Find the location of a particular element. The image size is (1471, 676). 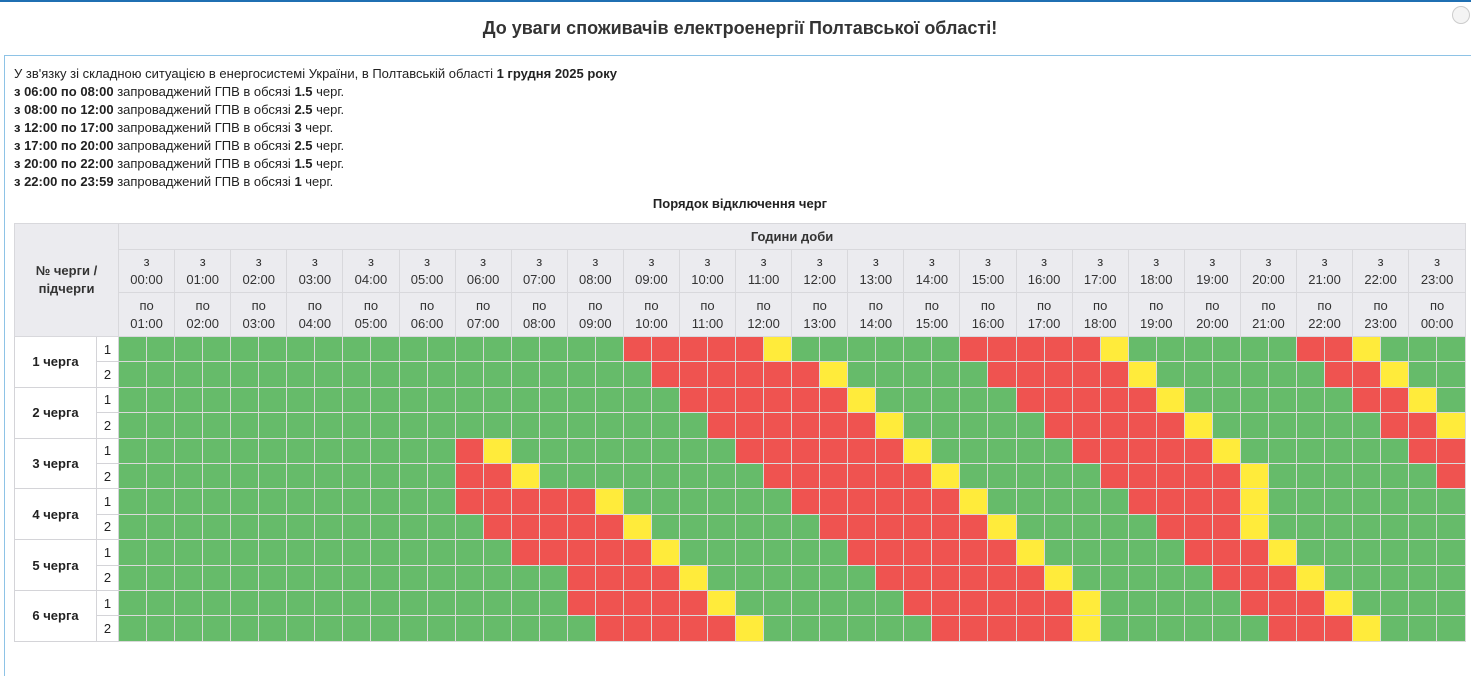

hours-header: Години доби is located at coordinates (792, 236).